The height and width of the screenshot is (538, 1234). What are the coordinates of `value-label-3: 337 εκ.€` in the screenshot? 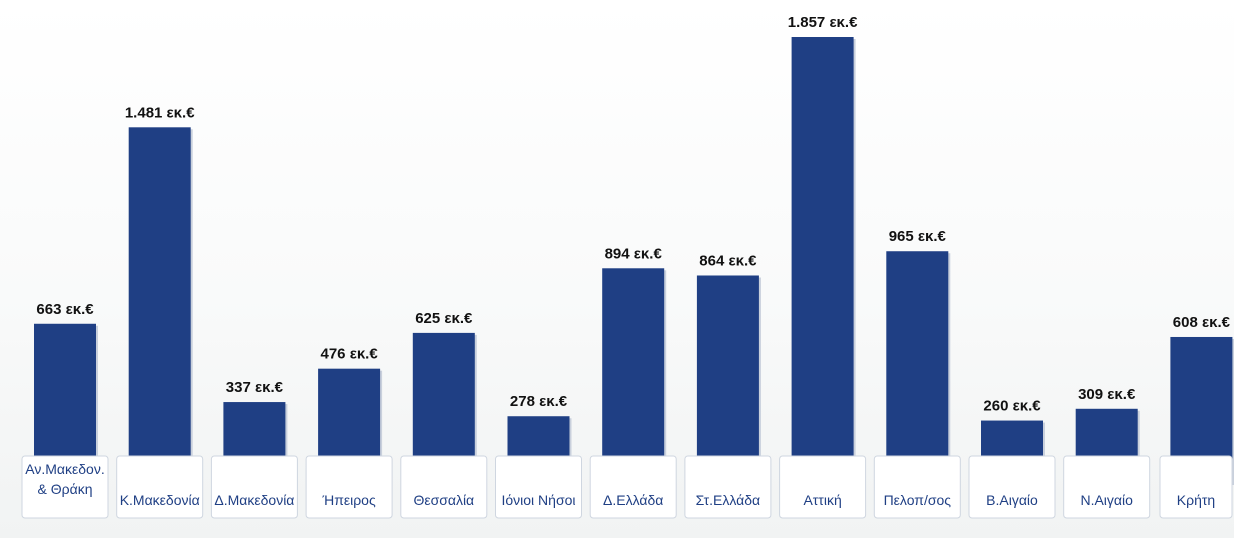 It's located at (255, 387).